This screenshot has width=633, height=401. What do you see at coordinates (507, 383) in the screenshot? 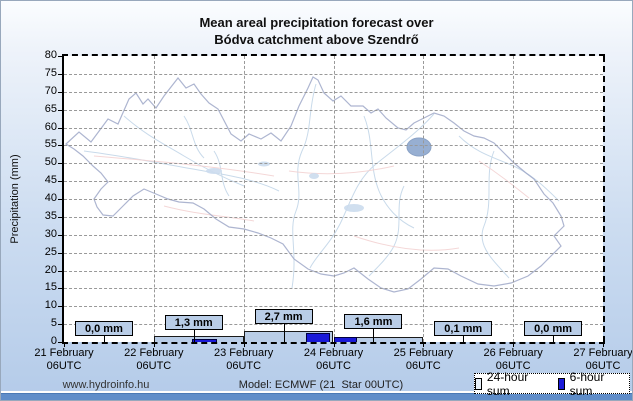
I see `legend-label-24h: 24-hour sum` at bounding box center [507, 383].